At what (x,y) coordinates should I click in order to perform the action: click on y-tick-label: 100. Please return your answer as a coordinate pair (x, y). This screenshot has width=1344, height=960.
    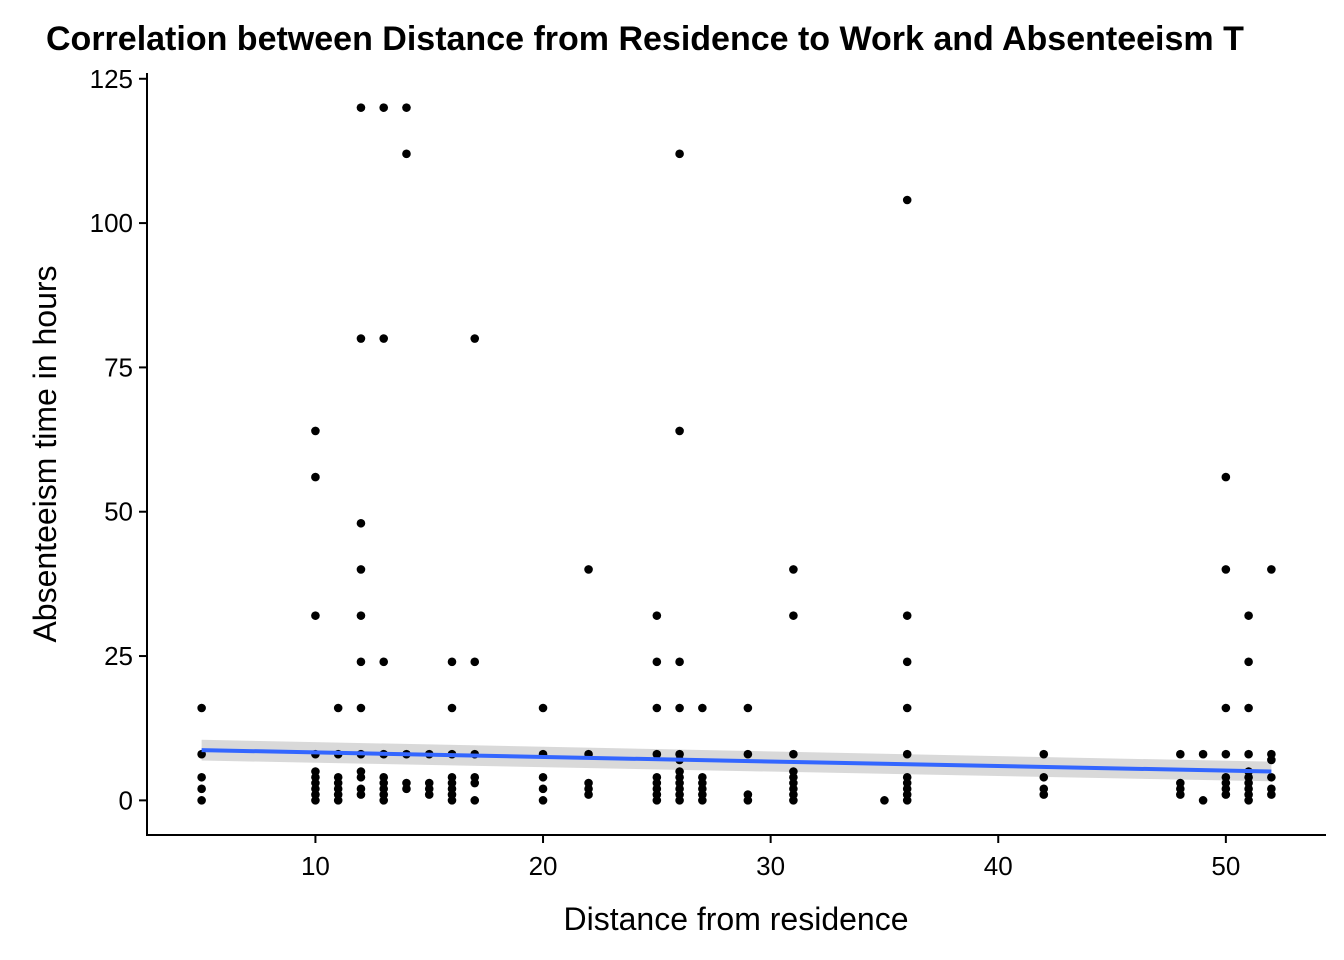
    Looking at the image, I should click on (111, 223).